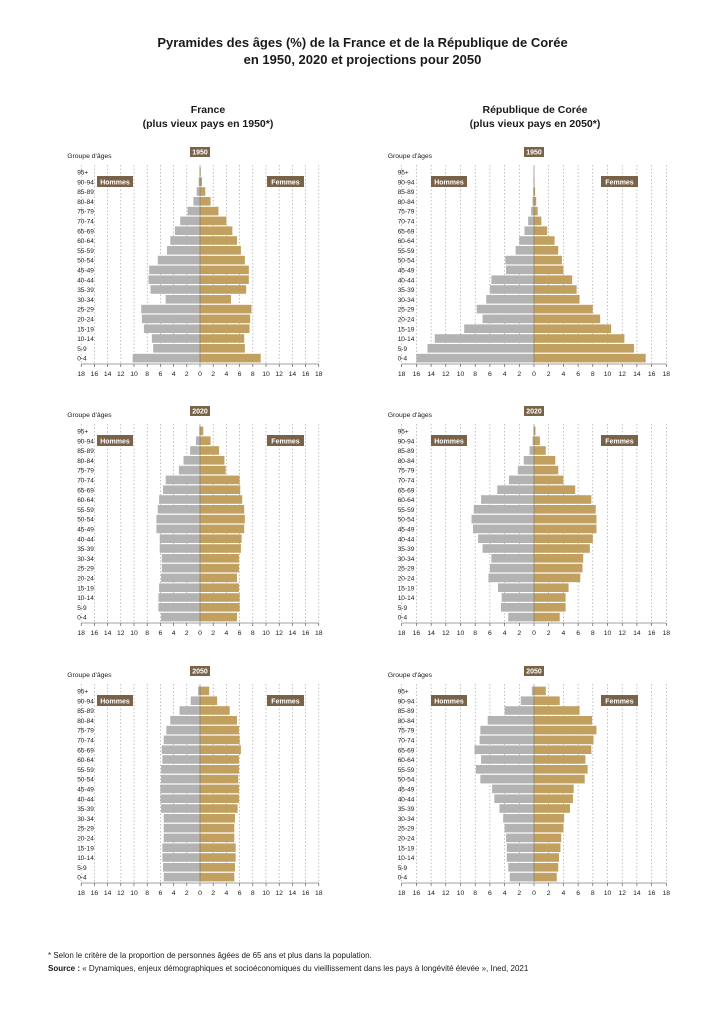 The height and width of the screenshot is (1024, 725). I want to click on age-group-label: 60-64, so click(85, 241).